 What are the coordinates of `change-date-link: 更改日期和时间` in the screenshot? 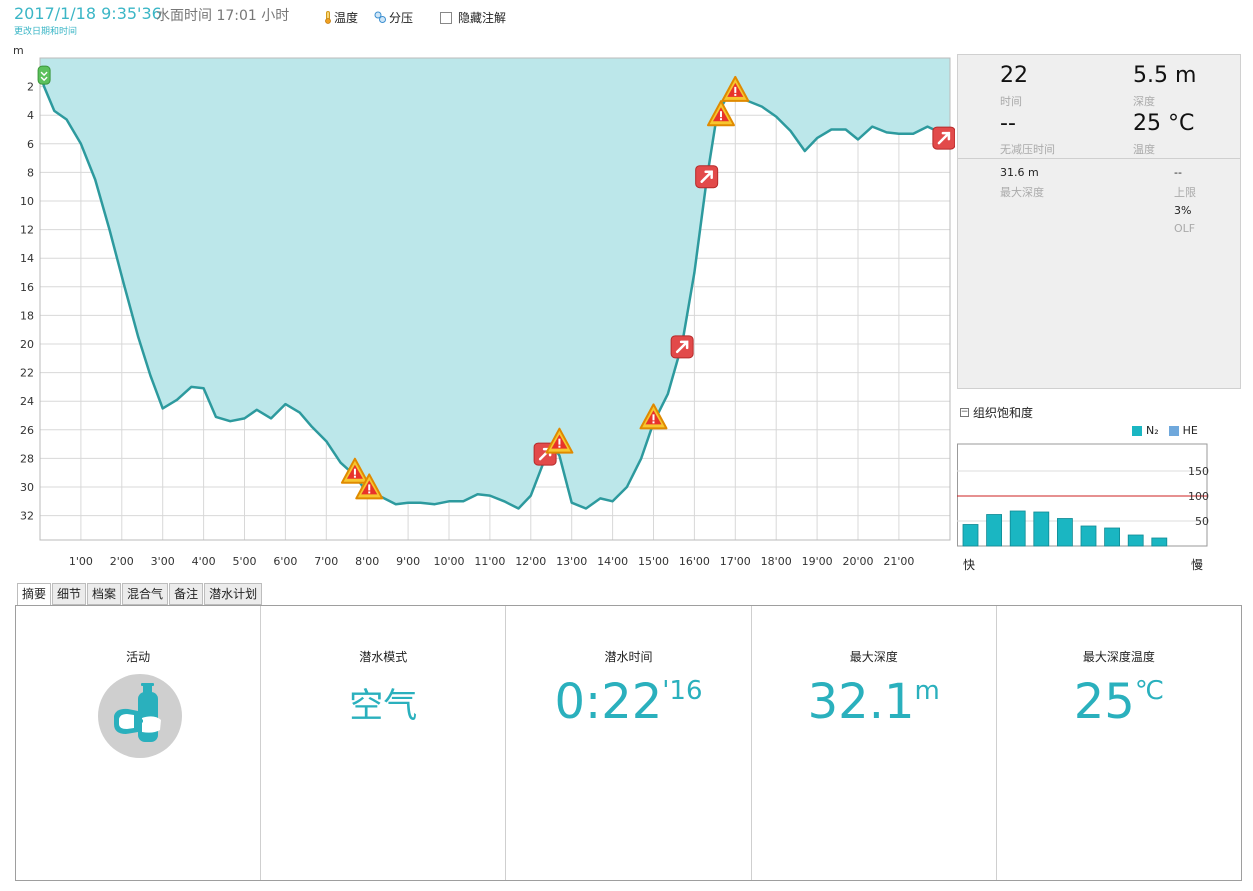 It's located at (46, 32).